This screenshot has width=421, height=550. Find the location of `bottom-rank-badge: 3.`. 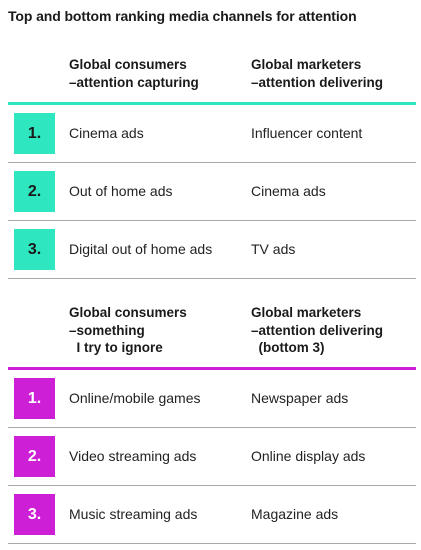

bottom-rank-badge: 3. is located at coordinates (34, 514).